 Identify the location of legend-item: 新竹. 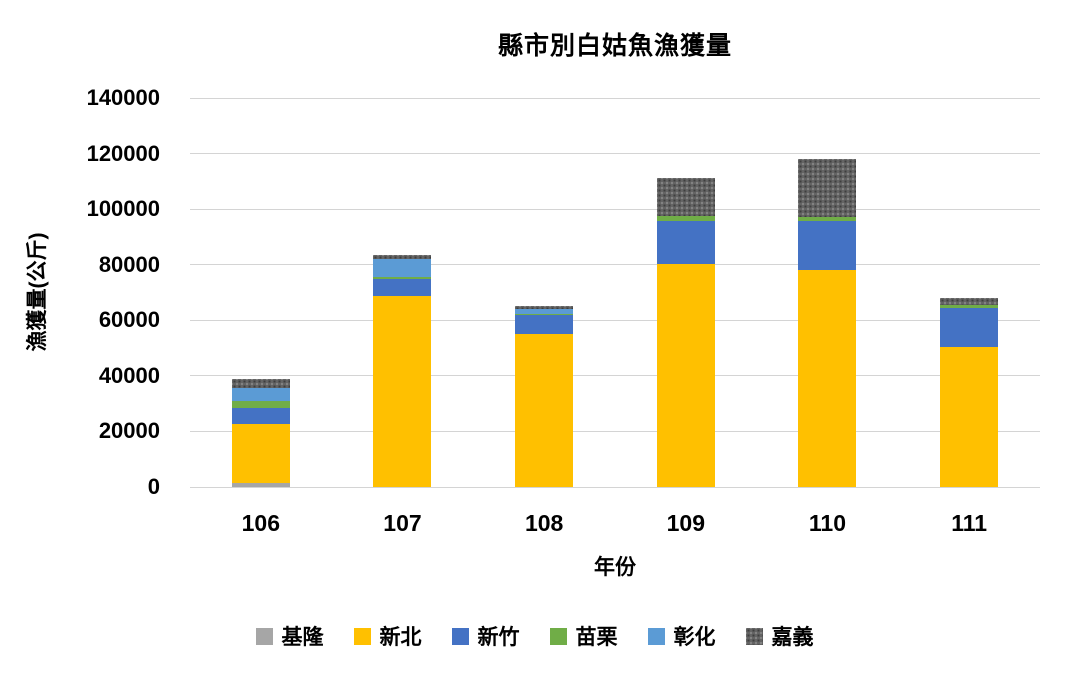
(485, 636).